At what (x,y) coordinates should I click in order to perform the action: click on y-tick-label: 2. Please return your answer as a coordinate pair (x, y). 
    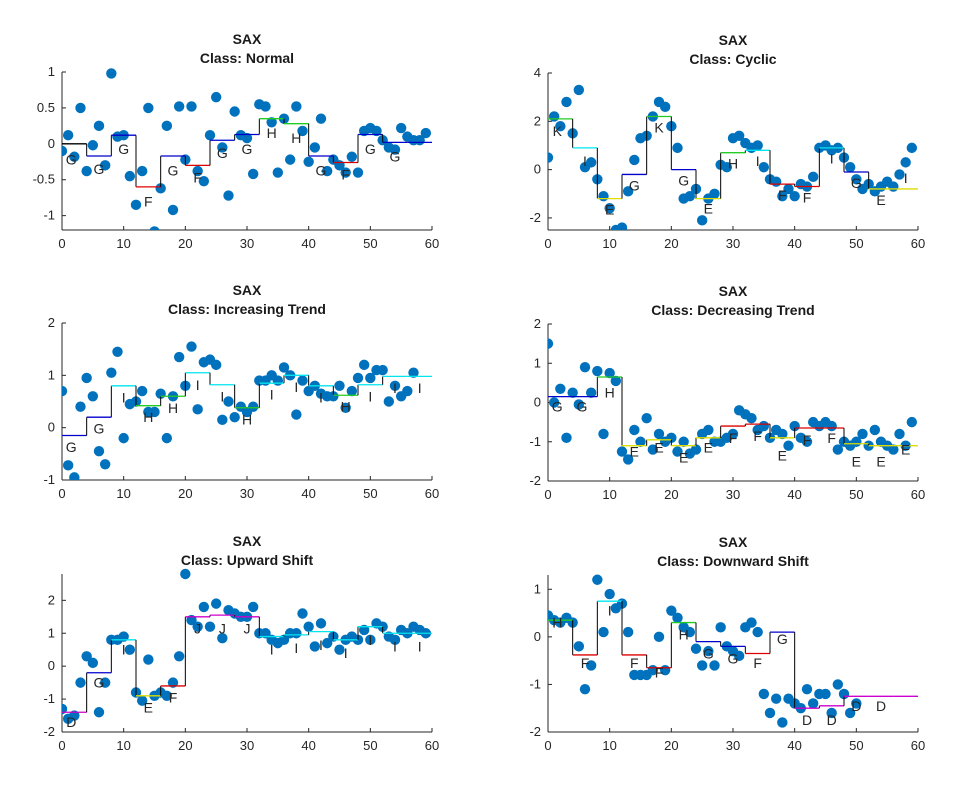
    Looking at the image, I should click on (537, 120).